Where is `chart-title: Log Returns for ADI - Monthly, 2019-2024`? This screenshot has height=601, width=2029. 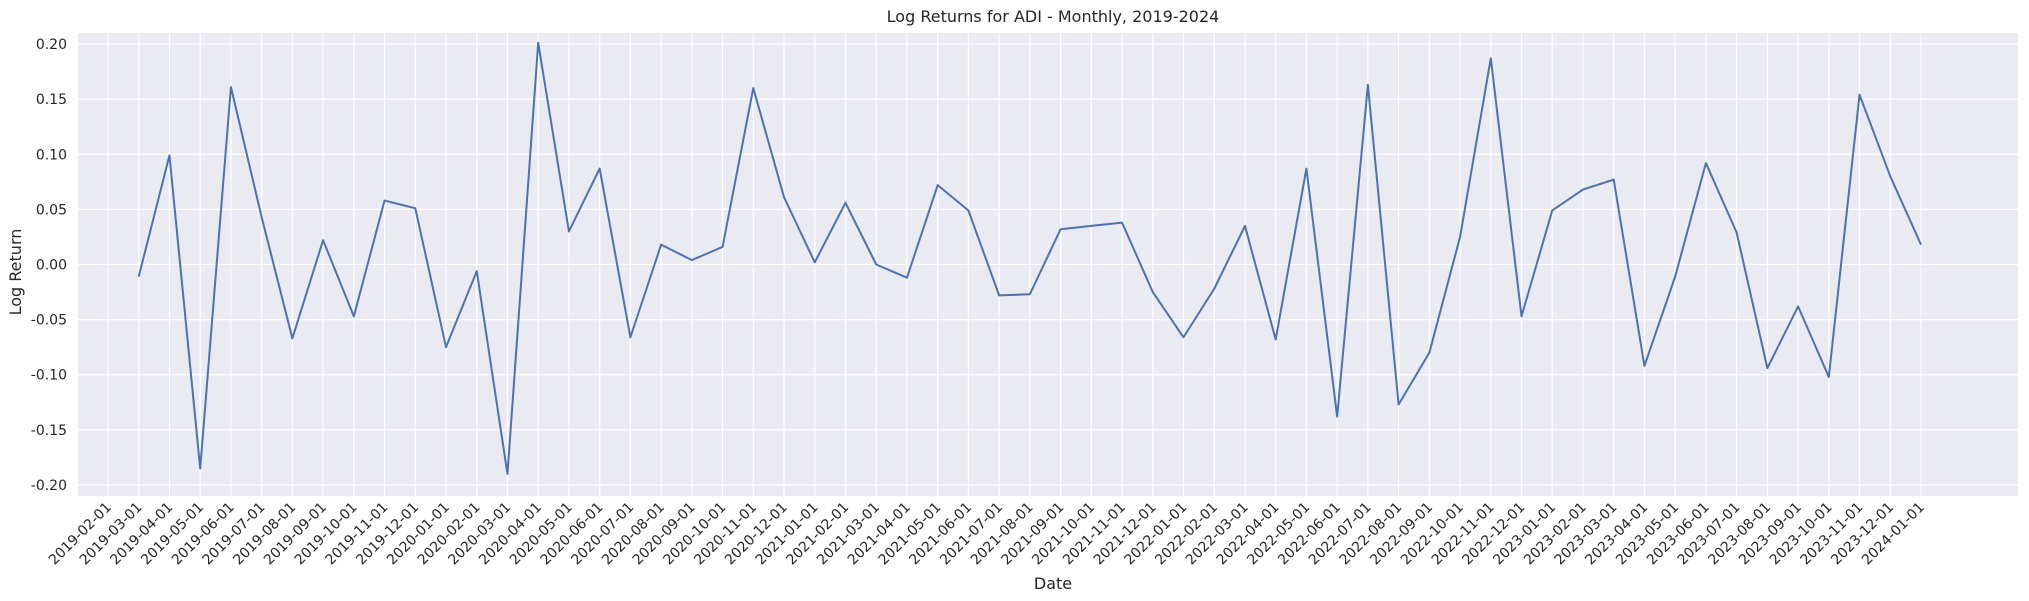
chart-title: Log Returns for ADI - Monthly, 2019-2024 is located at coordinates (1053, 16).